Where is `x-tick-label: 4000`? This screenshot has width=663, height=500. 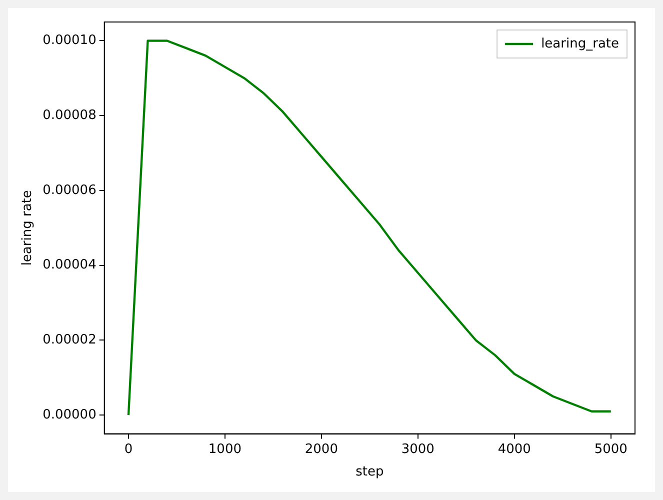
x-tick-label: 4000 is located at coordinates (514, 449).